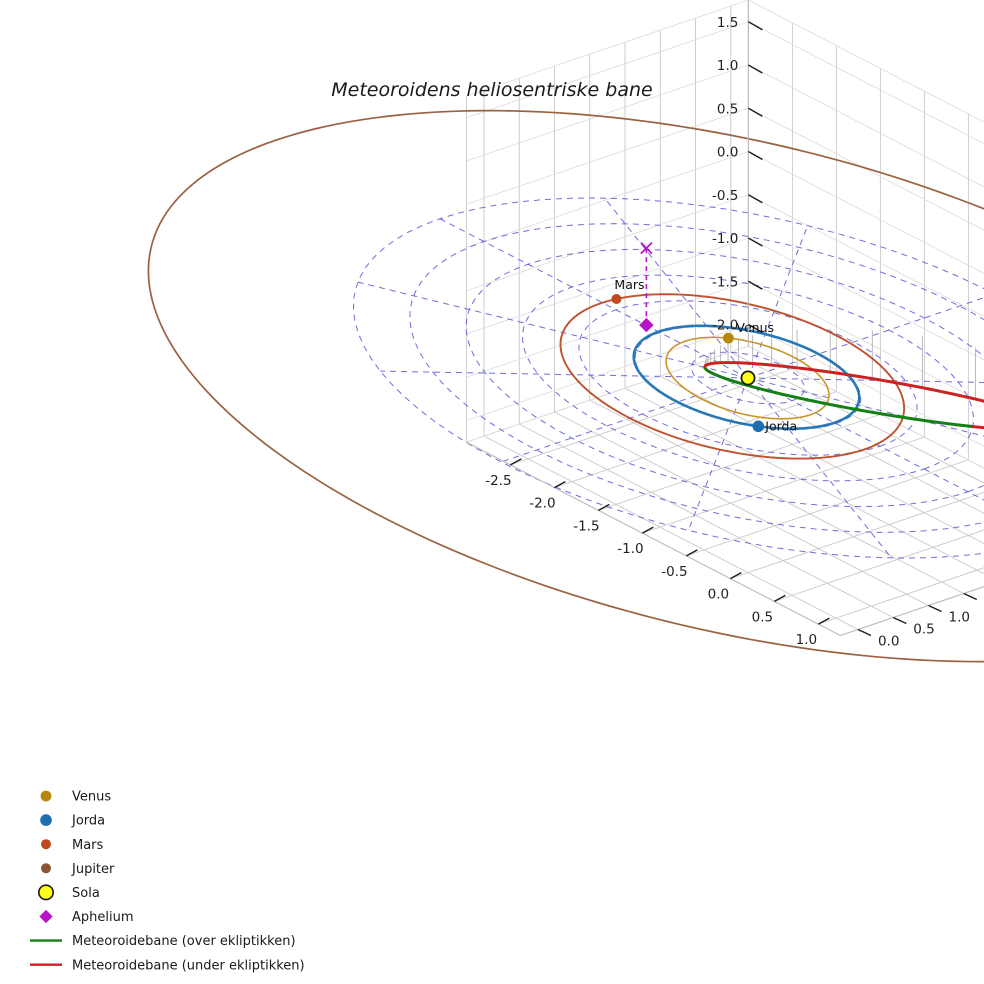  Describe the element at coordinates (542, 504) in the screenshot. I see `x-axis-tick-label: -2.0` at that location.